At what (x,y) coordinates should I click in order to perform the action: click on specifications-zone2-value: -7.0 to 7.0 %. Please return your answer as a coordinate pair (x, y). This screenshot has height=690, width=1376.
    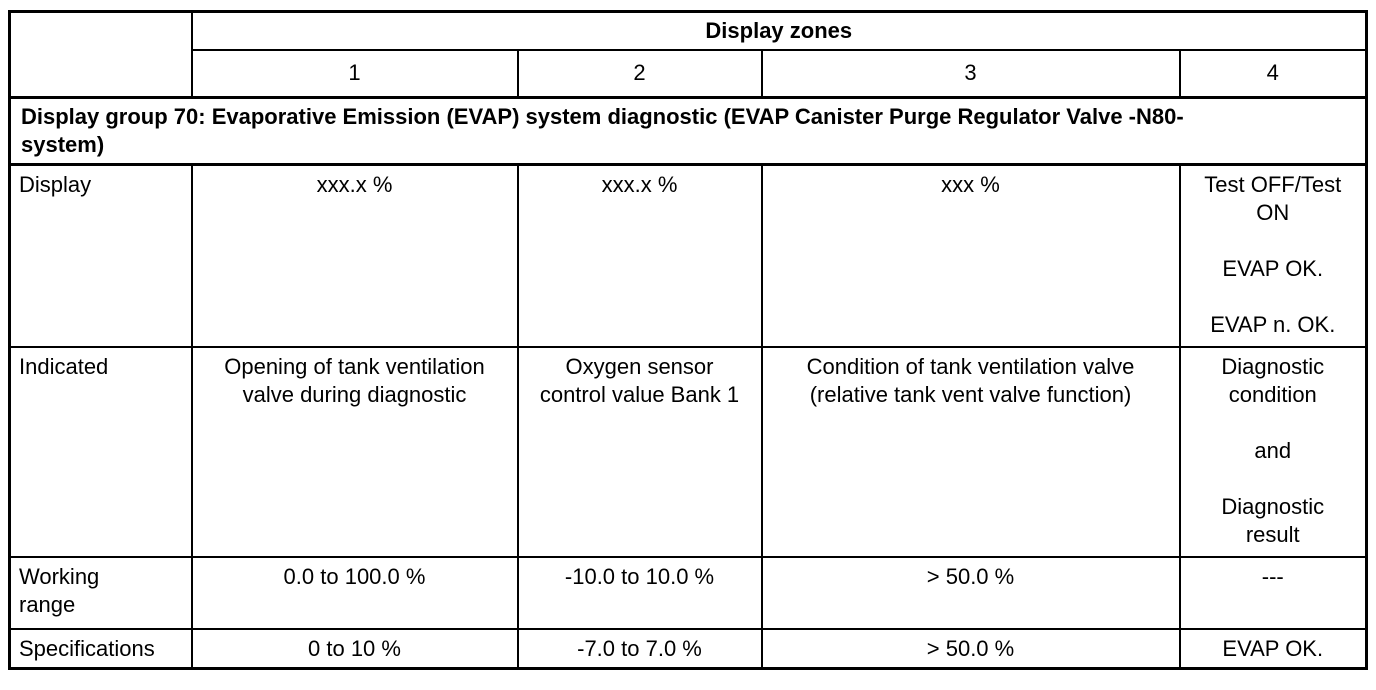
    Looking at the image, I should click on (639, 648).